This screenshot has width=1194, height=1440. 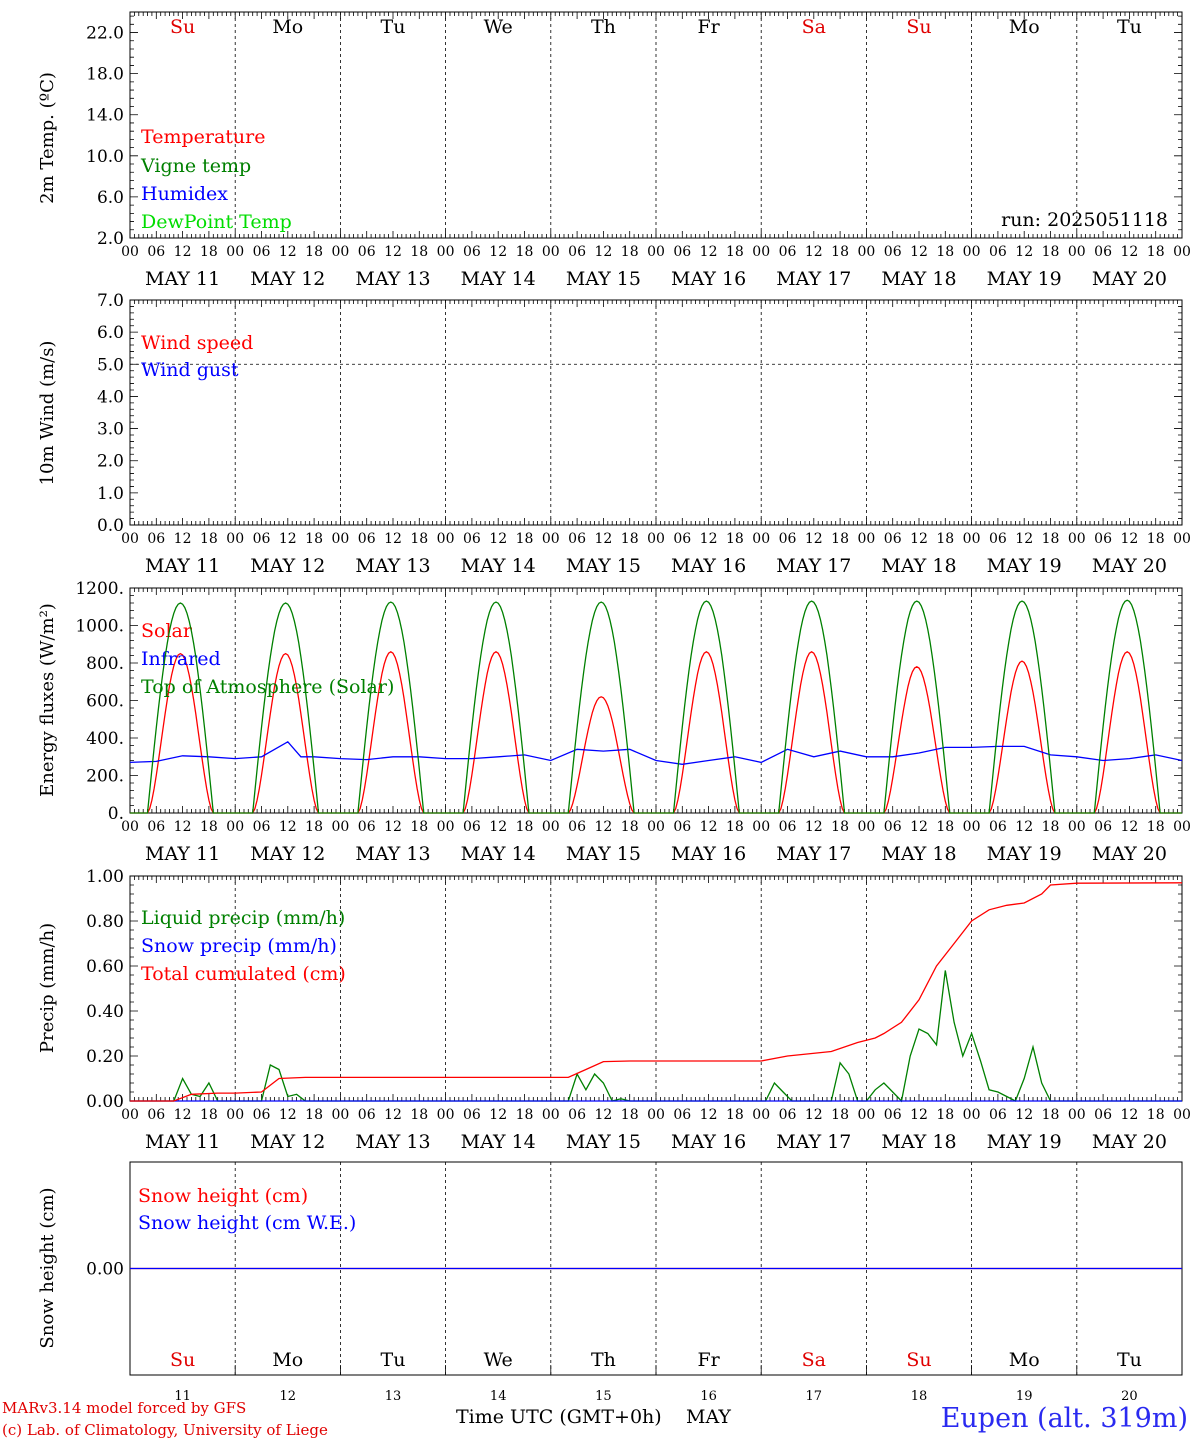 What do you see at coordinates (47, 988) in the screenshot?
I see `y-axis-label: Precip (mm/h)` at bounding box center [47, 988].